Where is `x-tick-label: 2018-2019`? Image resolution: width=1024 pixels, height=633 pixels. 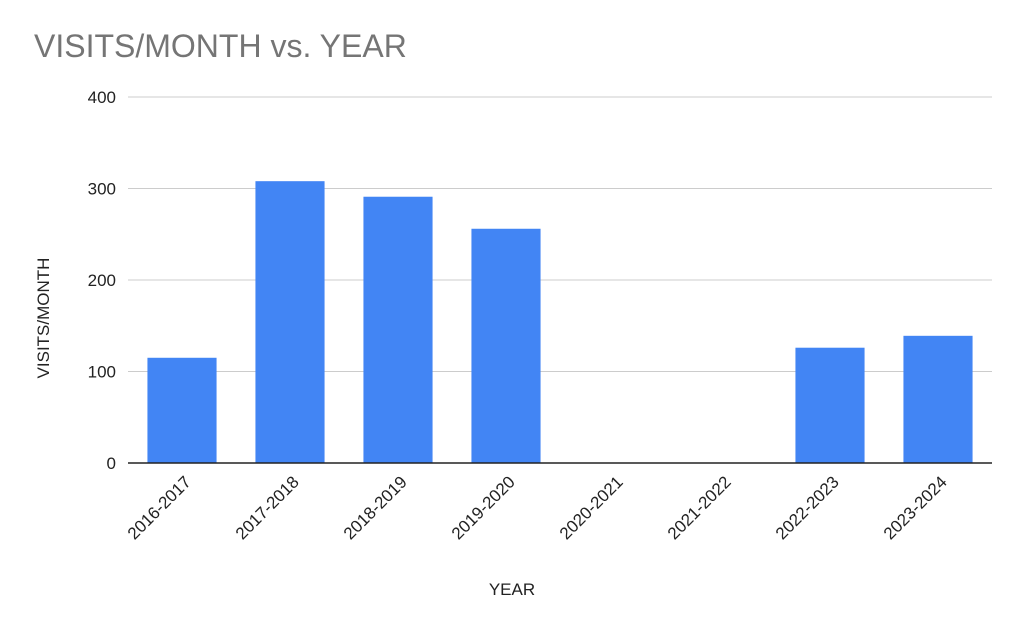
x-tick-label: 2018-2019 is located at coordinates (375, 507).